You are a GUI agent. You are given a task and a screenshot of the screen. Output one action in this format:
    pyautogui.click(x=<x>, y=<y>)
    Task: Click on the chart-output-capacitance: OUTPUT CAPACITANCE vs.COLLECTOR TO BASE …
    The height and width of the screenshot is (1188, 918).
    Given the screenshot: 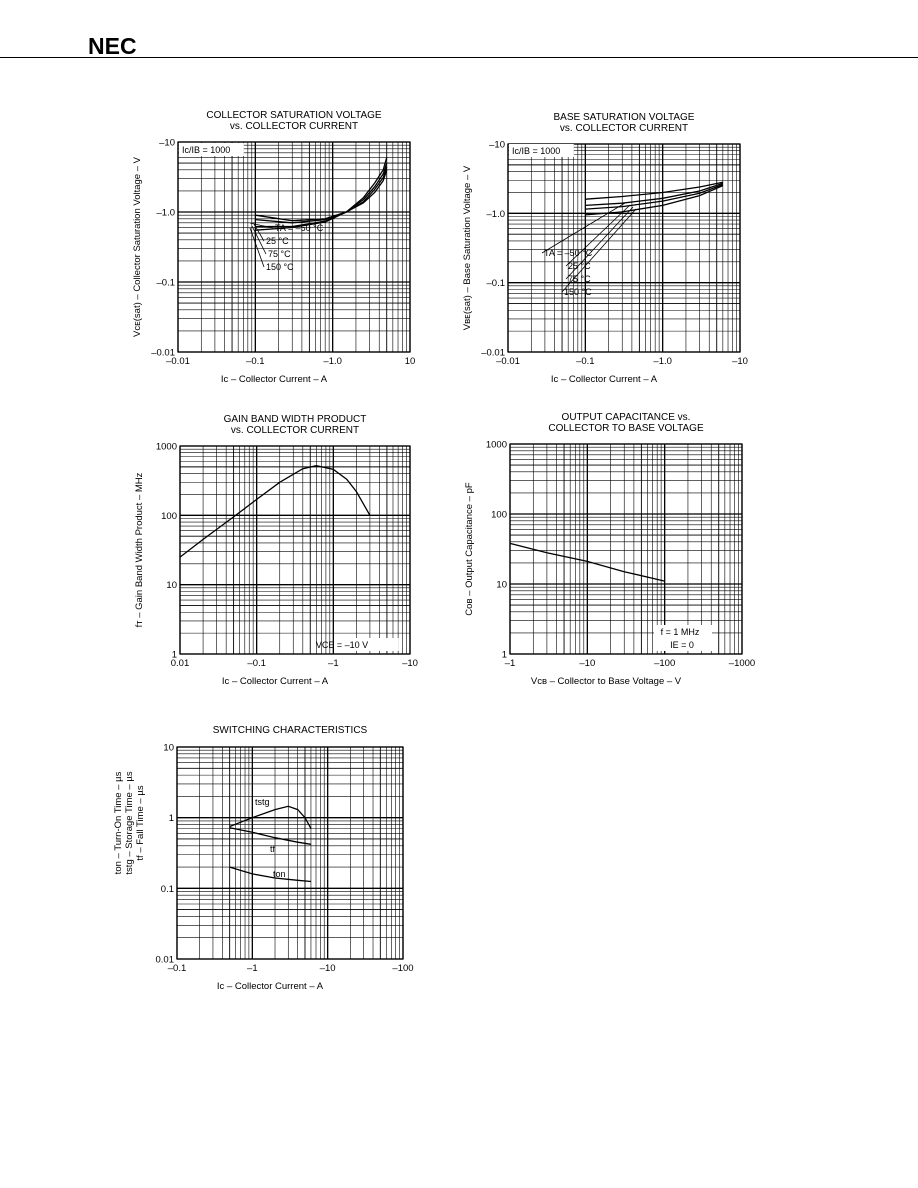 What is the action you would take?
    pyautogui.click(x=609, y=549)
    